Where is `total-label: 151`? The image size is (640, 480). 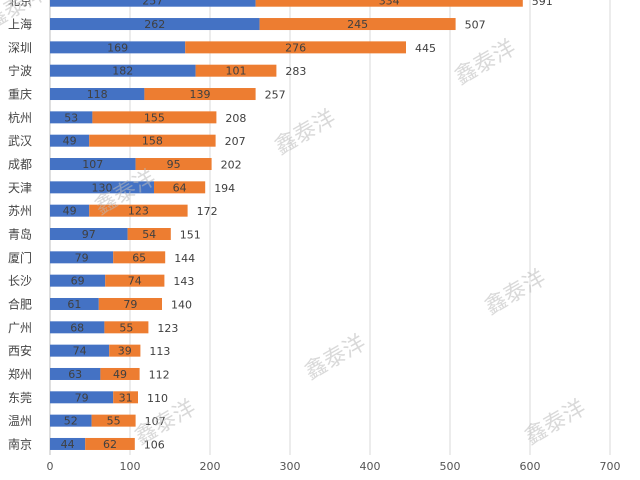 total-label: 151 is located at coordinates (190, 235).